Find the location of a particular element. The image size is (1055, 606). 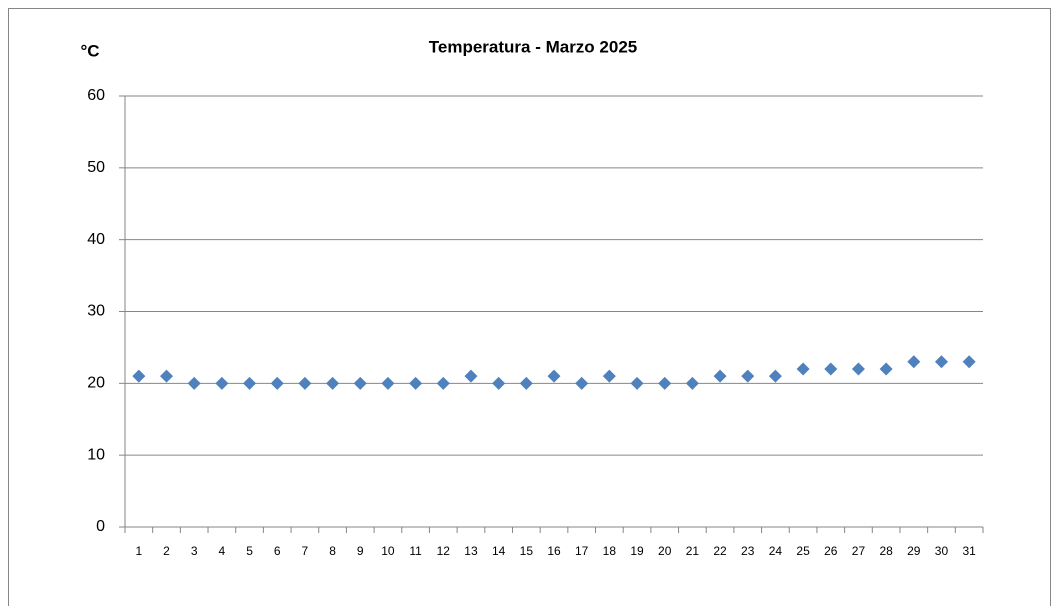

y-tick-label: 10 is located at coordinates (96, 454).